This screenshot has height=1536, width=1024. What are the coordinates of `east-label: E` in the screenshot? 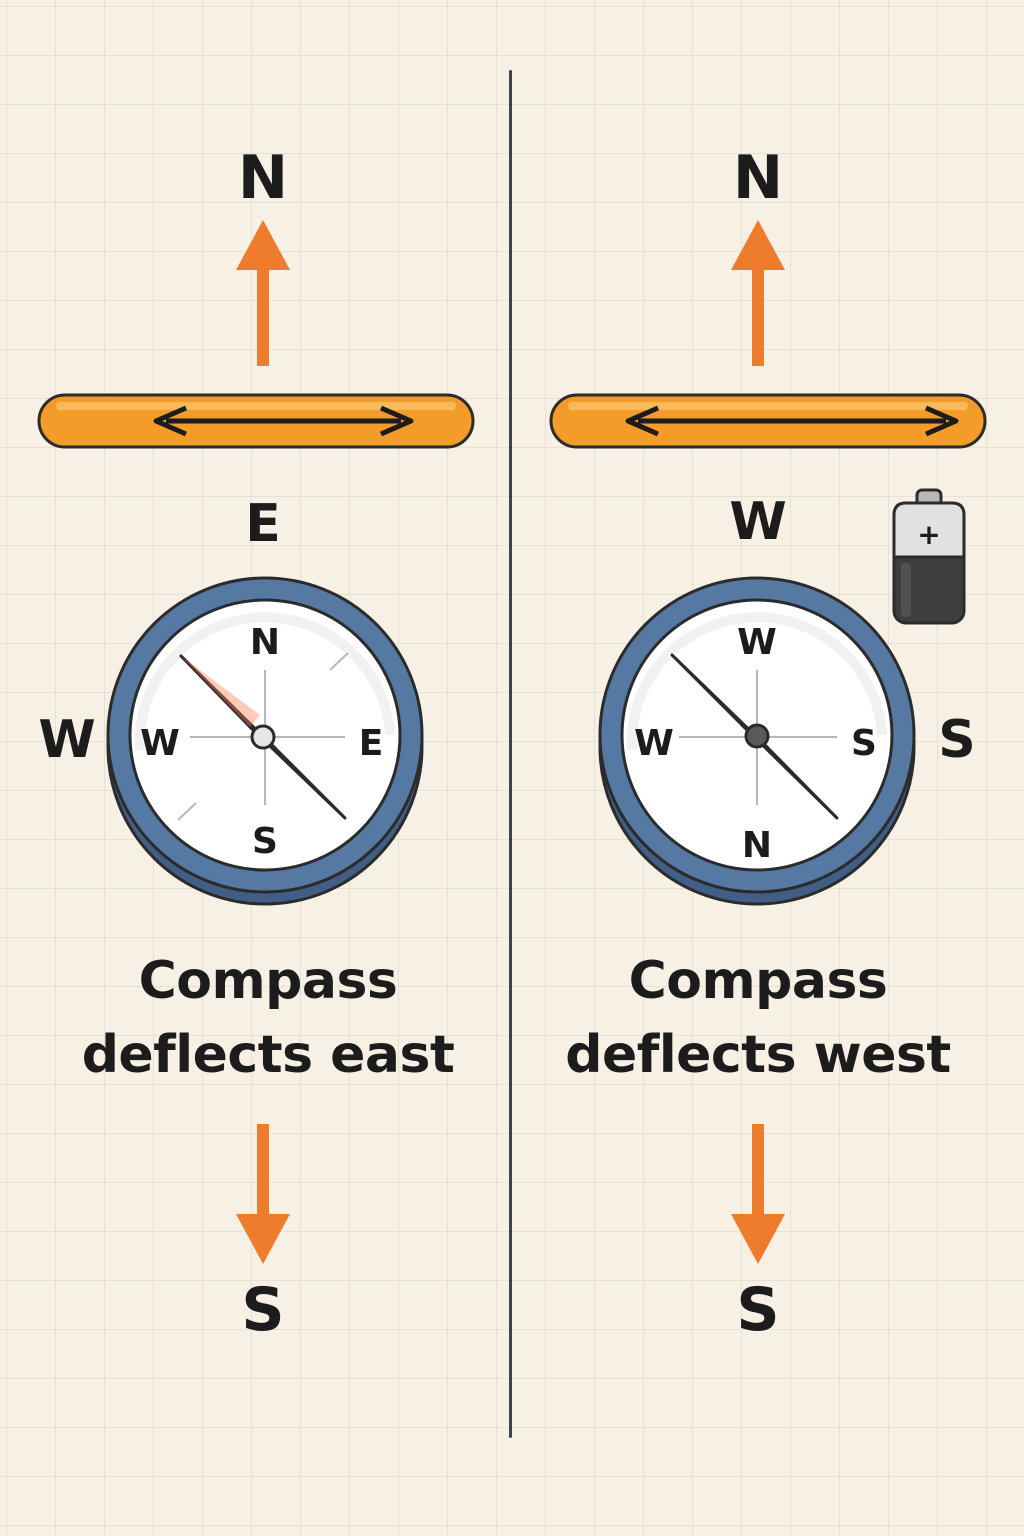 It's located at (263, 524).